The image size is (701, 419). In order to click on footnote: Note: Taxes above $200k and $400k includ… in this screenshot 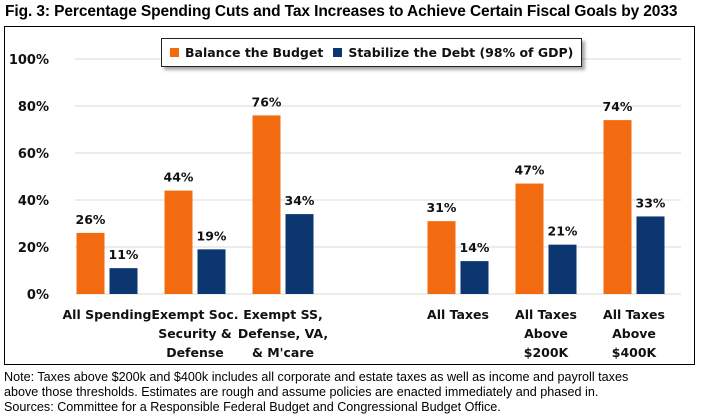, I will do `click(316, 392)`.